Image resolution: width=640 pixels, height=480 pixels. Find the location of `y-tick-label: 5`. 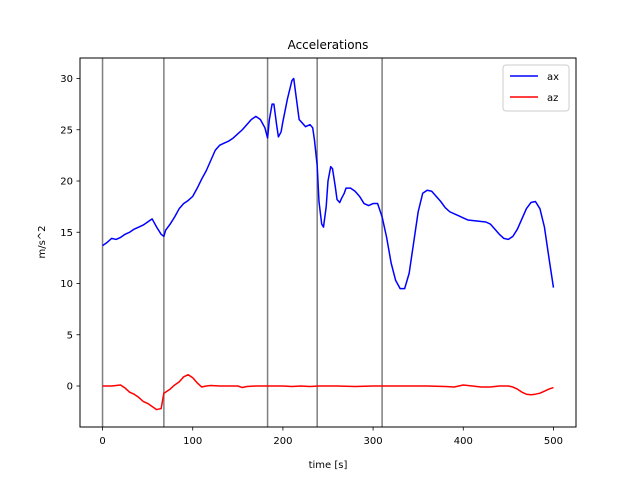

y-tick-label: 5 is located at coordinates (70, 335).